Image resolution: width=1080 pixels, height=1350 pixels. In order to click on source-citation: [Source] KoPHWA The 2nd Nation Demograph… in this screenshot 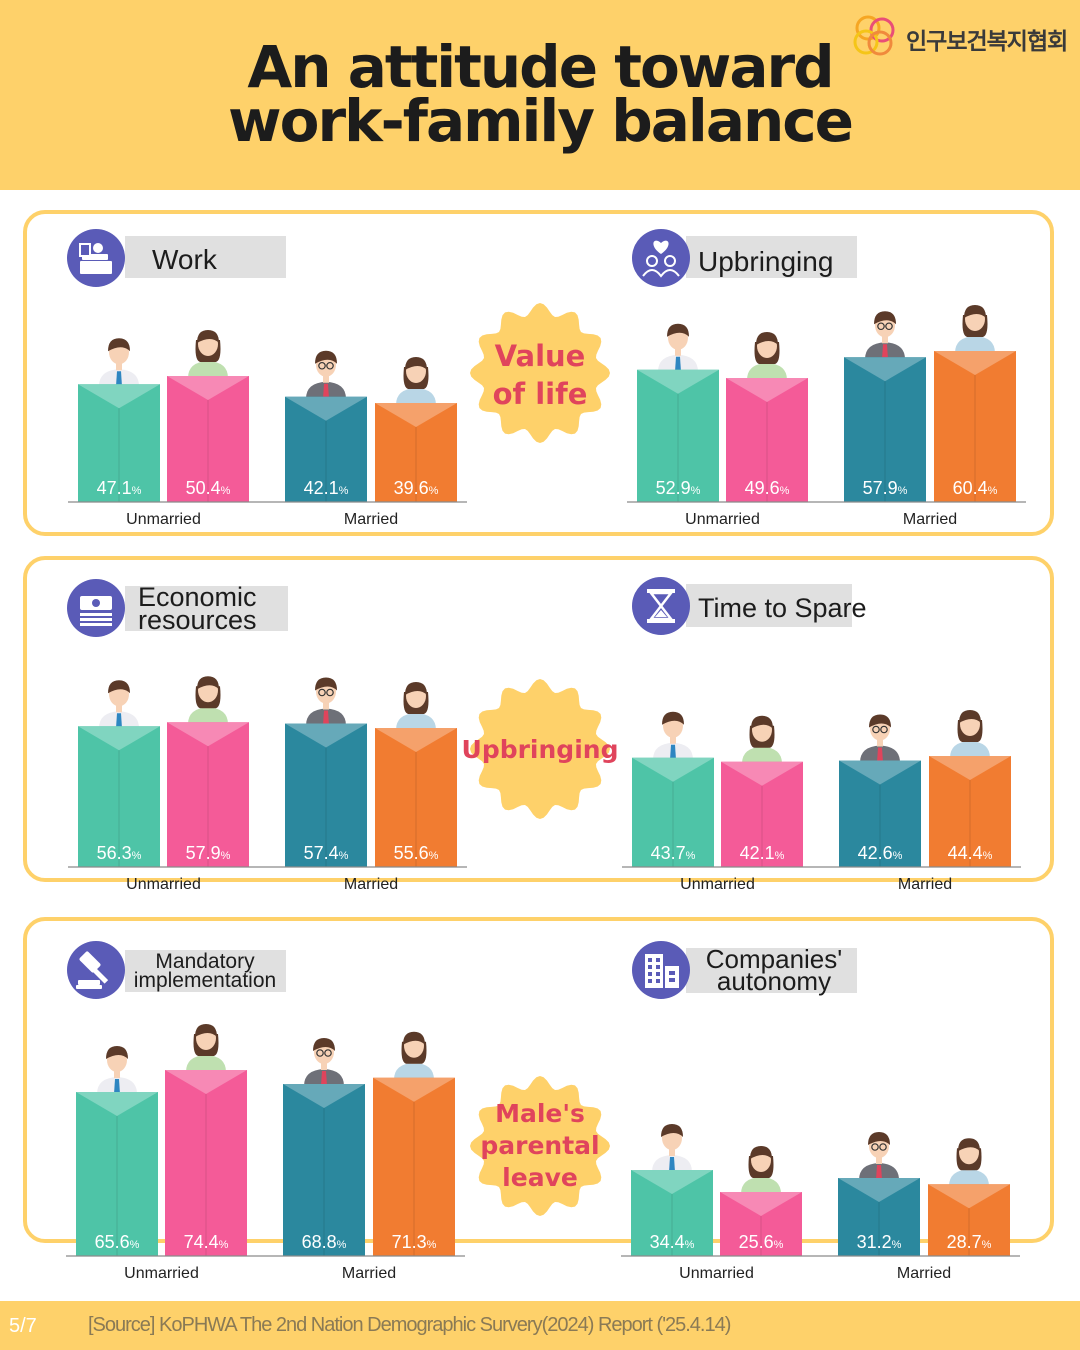, I will do `click(409, 1325)`.